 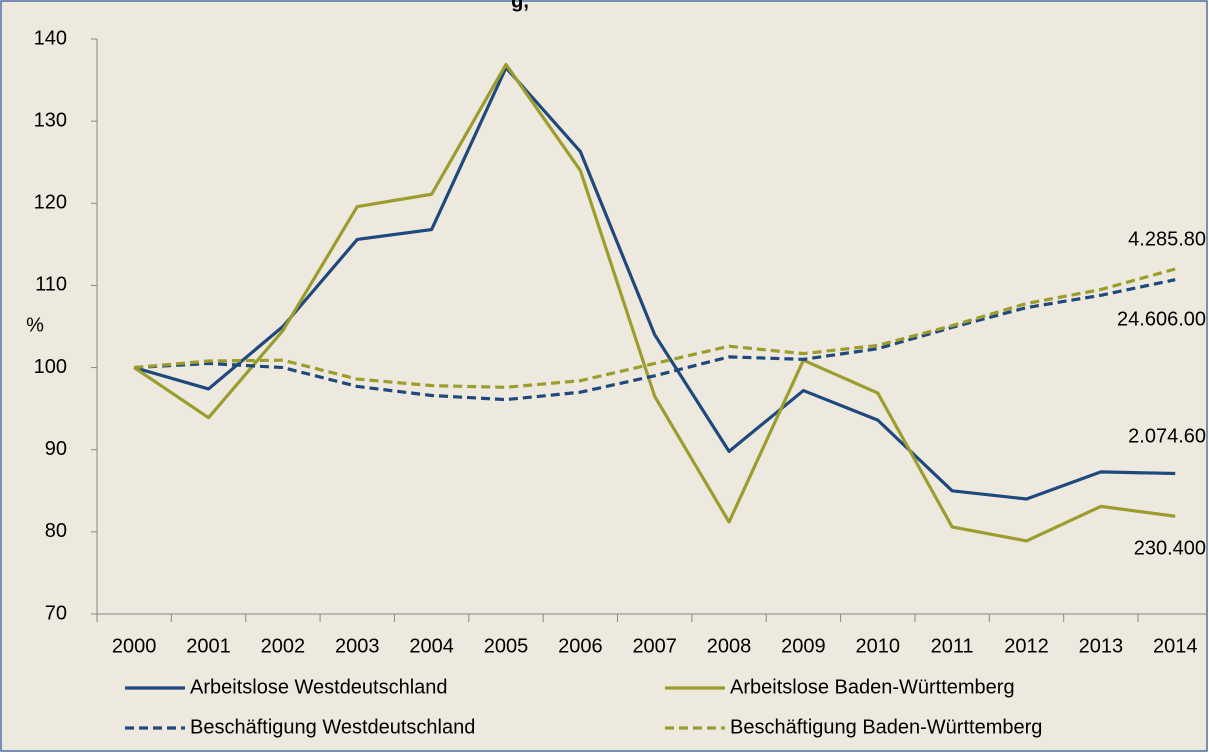 What do you see at coordinates (50, 38) in the screenshot?
I see `y-tick-label: 140` at bounding box center [50, 38].